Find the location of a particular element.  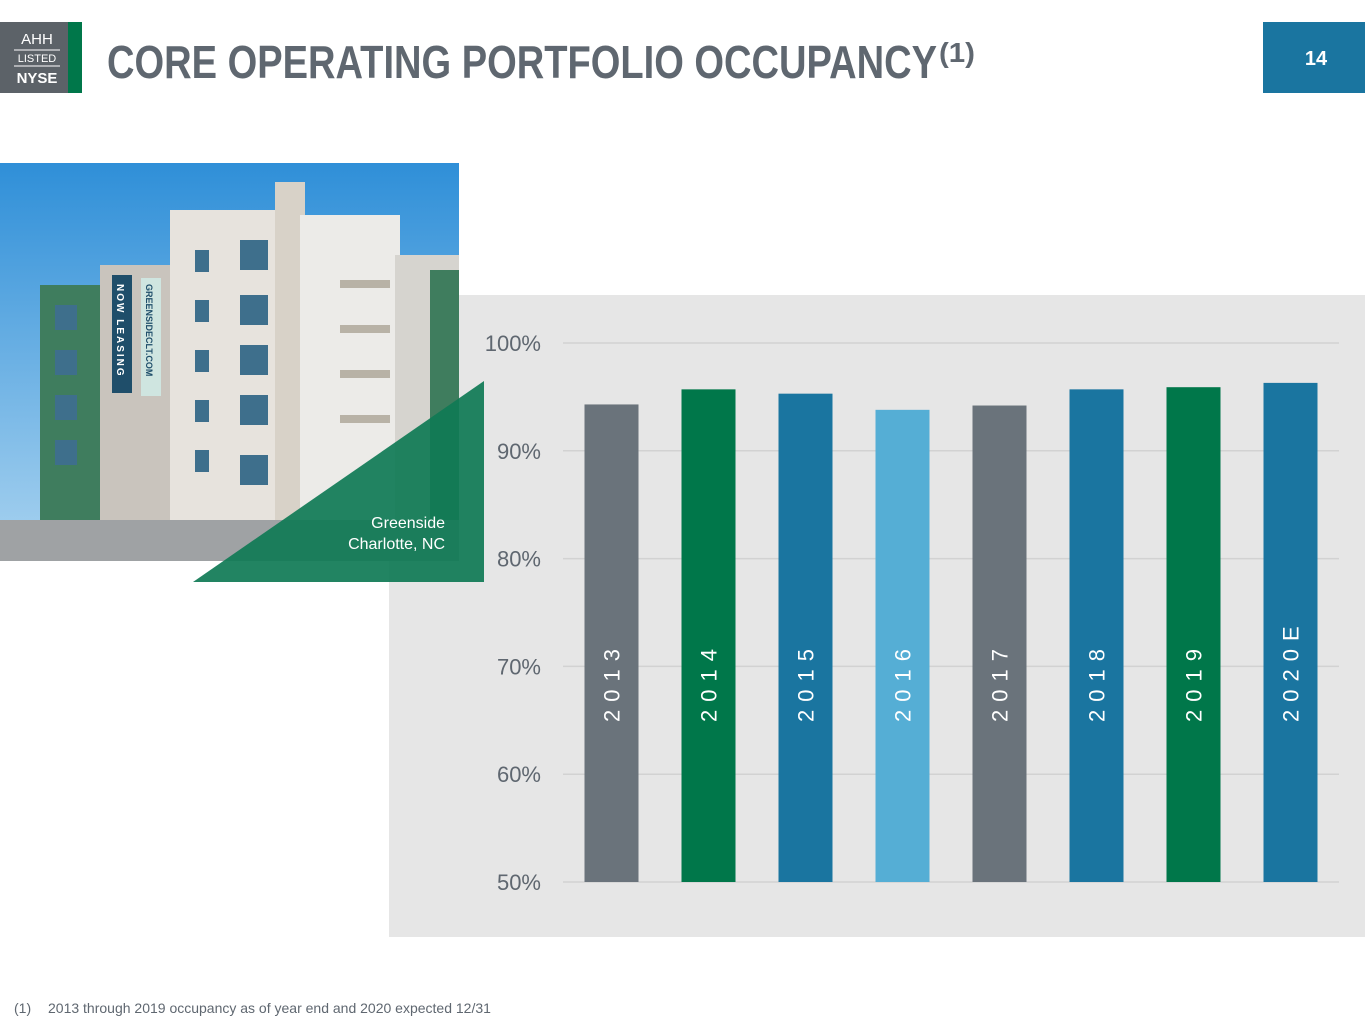

photo-windows is located at coordinates (161, 362).